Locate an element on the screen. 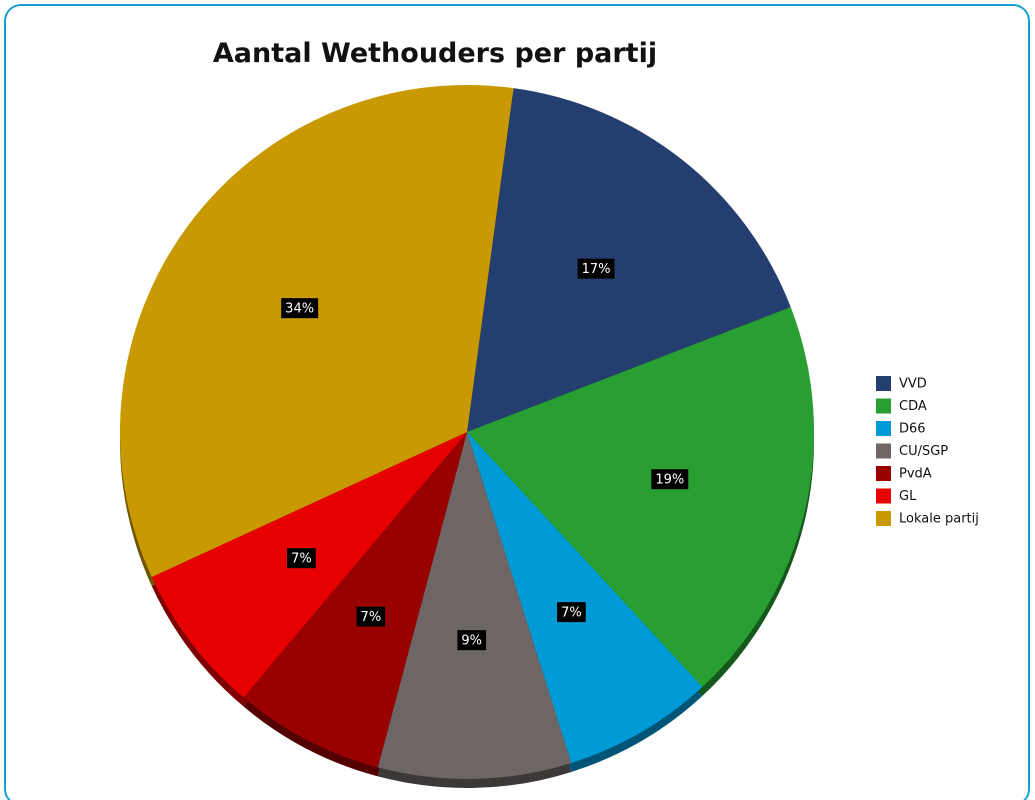  legend-label: PvdA is located at coordinates (915, 474).